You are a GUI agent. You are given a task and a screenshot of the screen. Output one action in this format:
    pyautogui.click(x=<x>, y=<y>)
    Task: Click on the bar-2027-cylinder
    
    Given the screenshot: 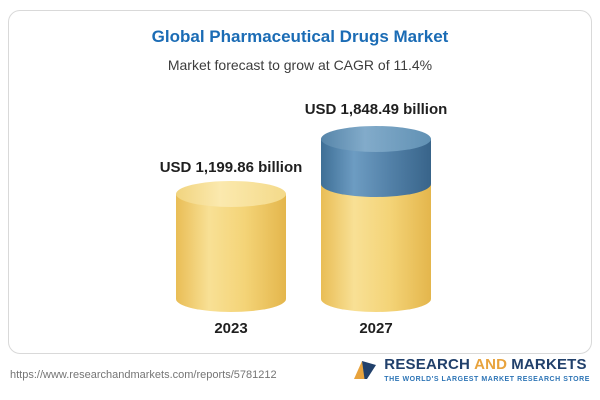 What is the action you would take?
    pyautogui.click(x=376, y=219)
    